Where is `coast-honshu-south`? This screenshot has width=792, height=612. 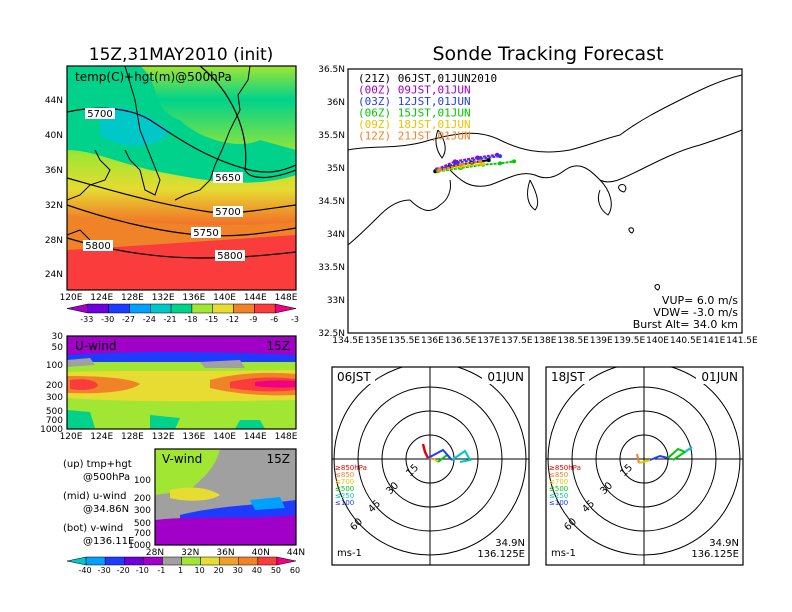
coast-honshu-south is located at coordinates (596, 158).